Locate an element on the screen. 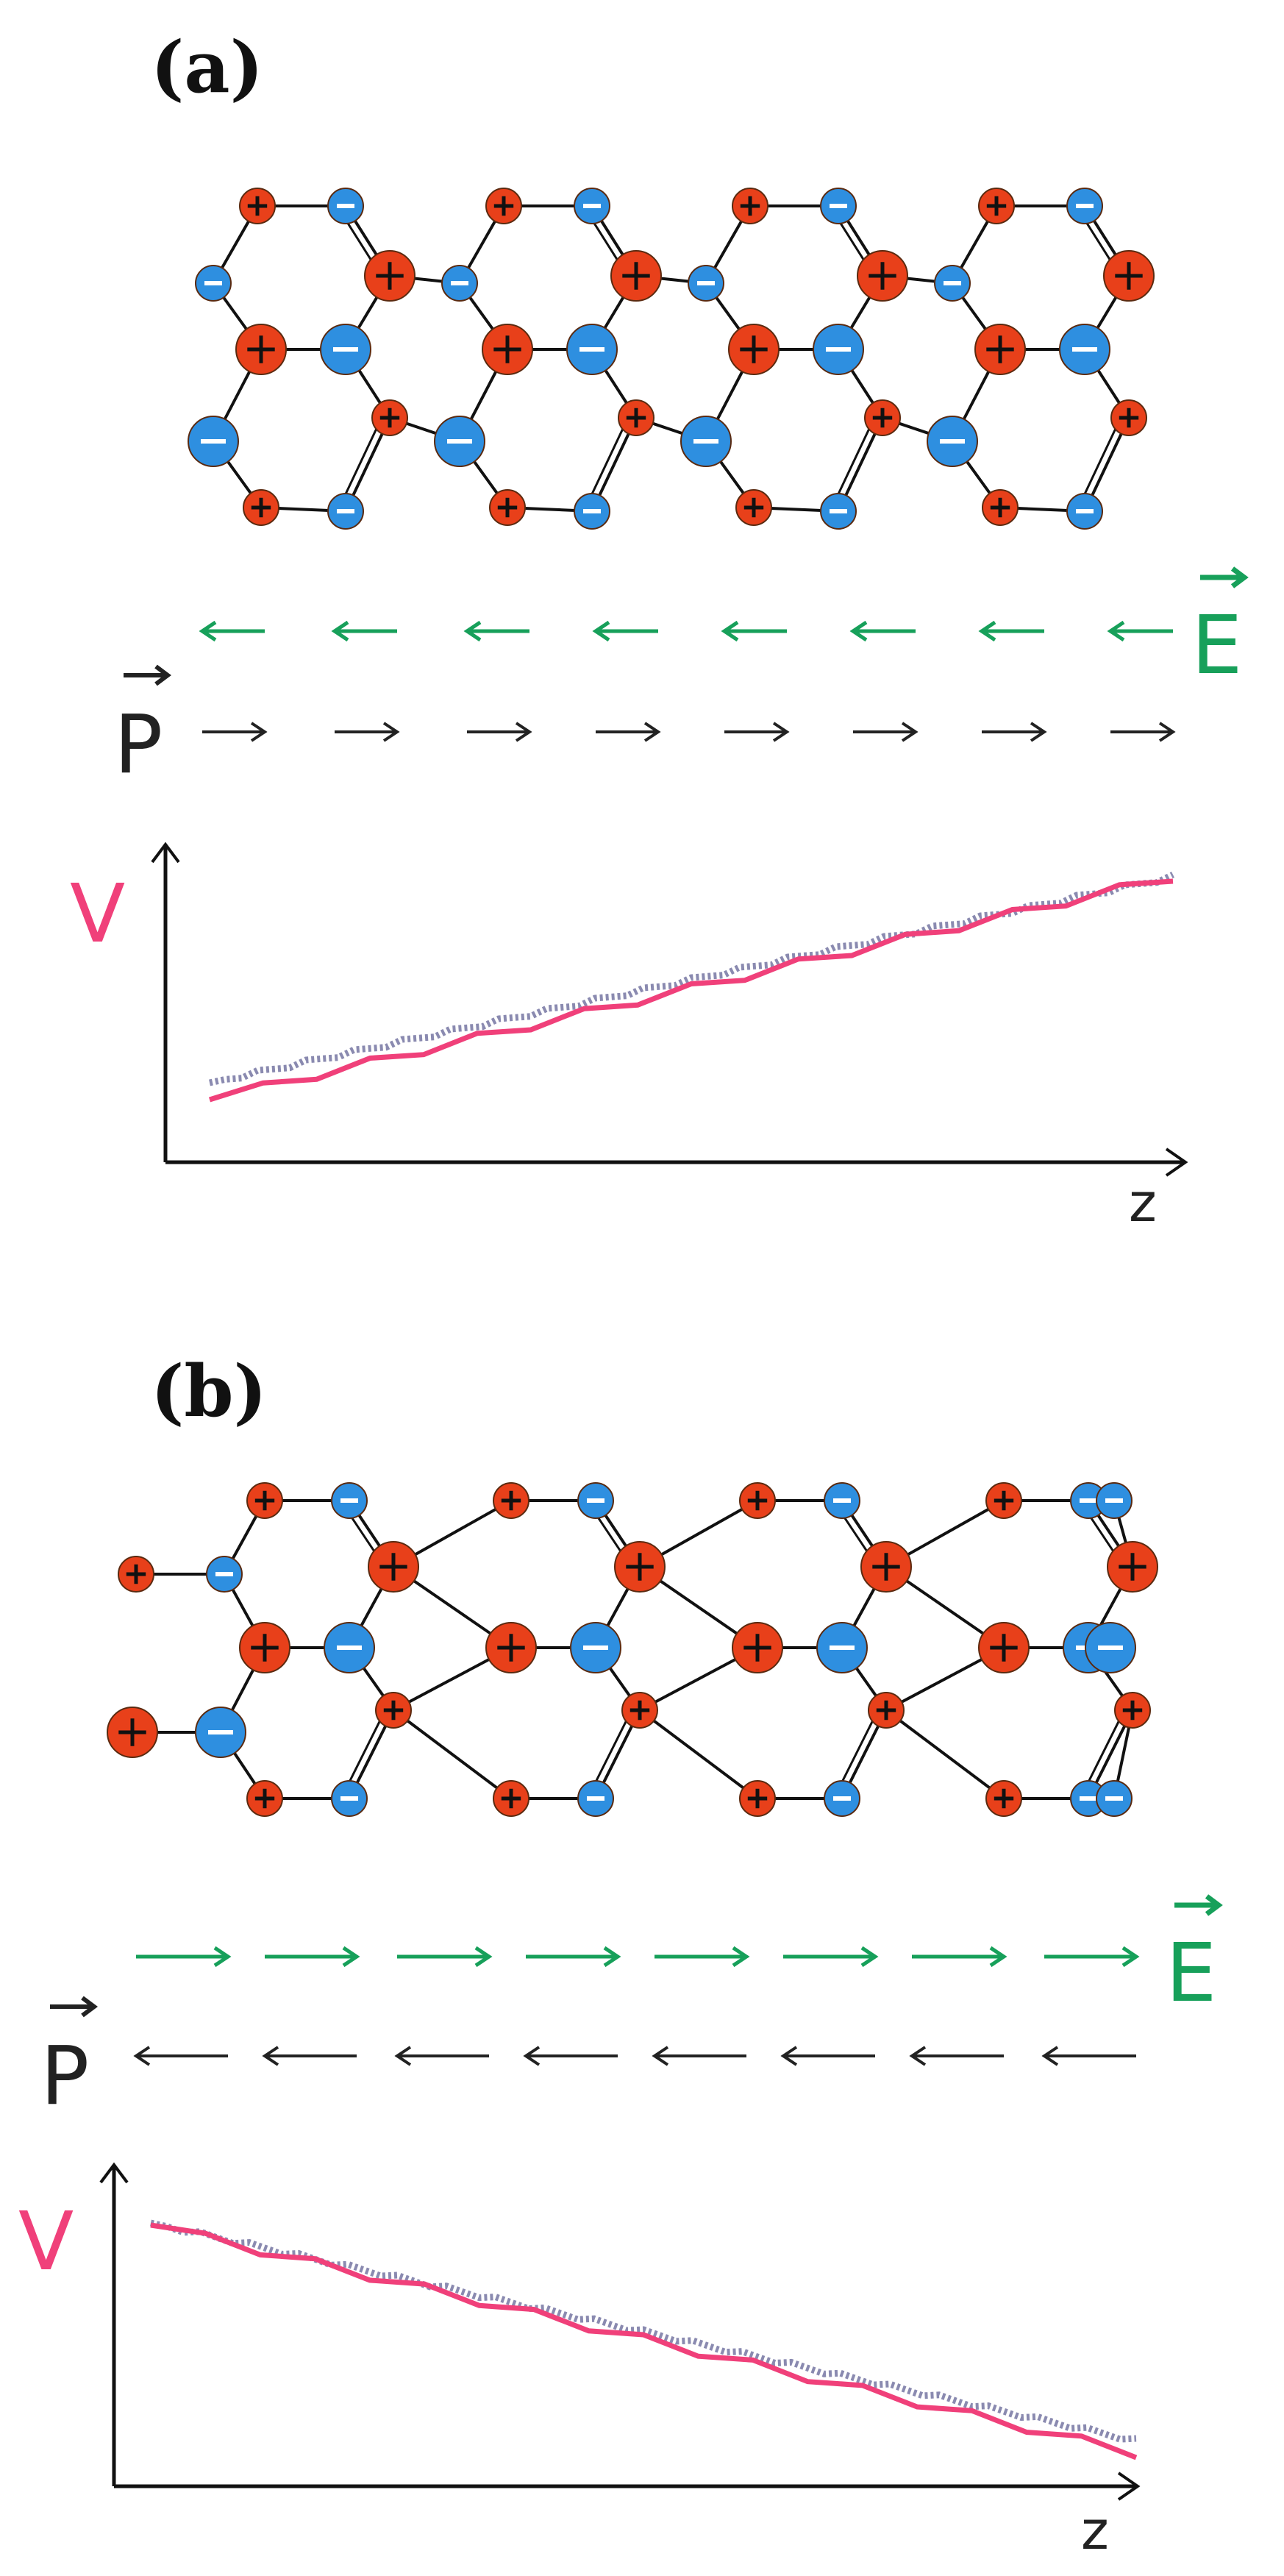 The width and height of the screenshot is (1284, 2576). field-arrows-a is located at coordinates (686, 631).